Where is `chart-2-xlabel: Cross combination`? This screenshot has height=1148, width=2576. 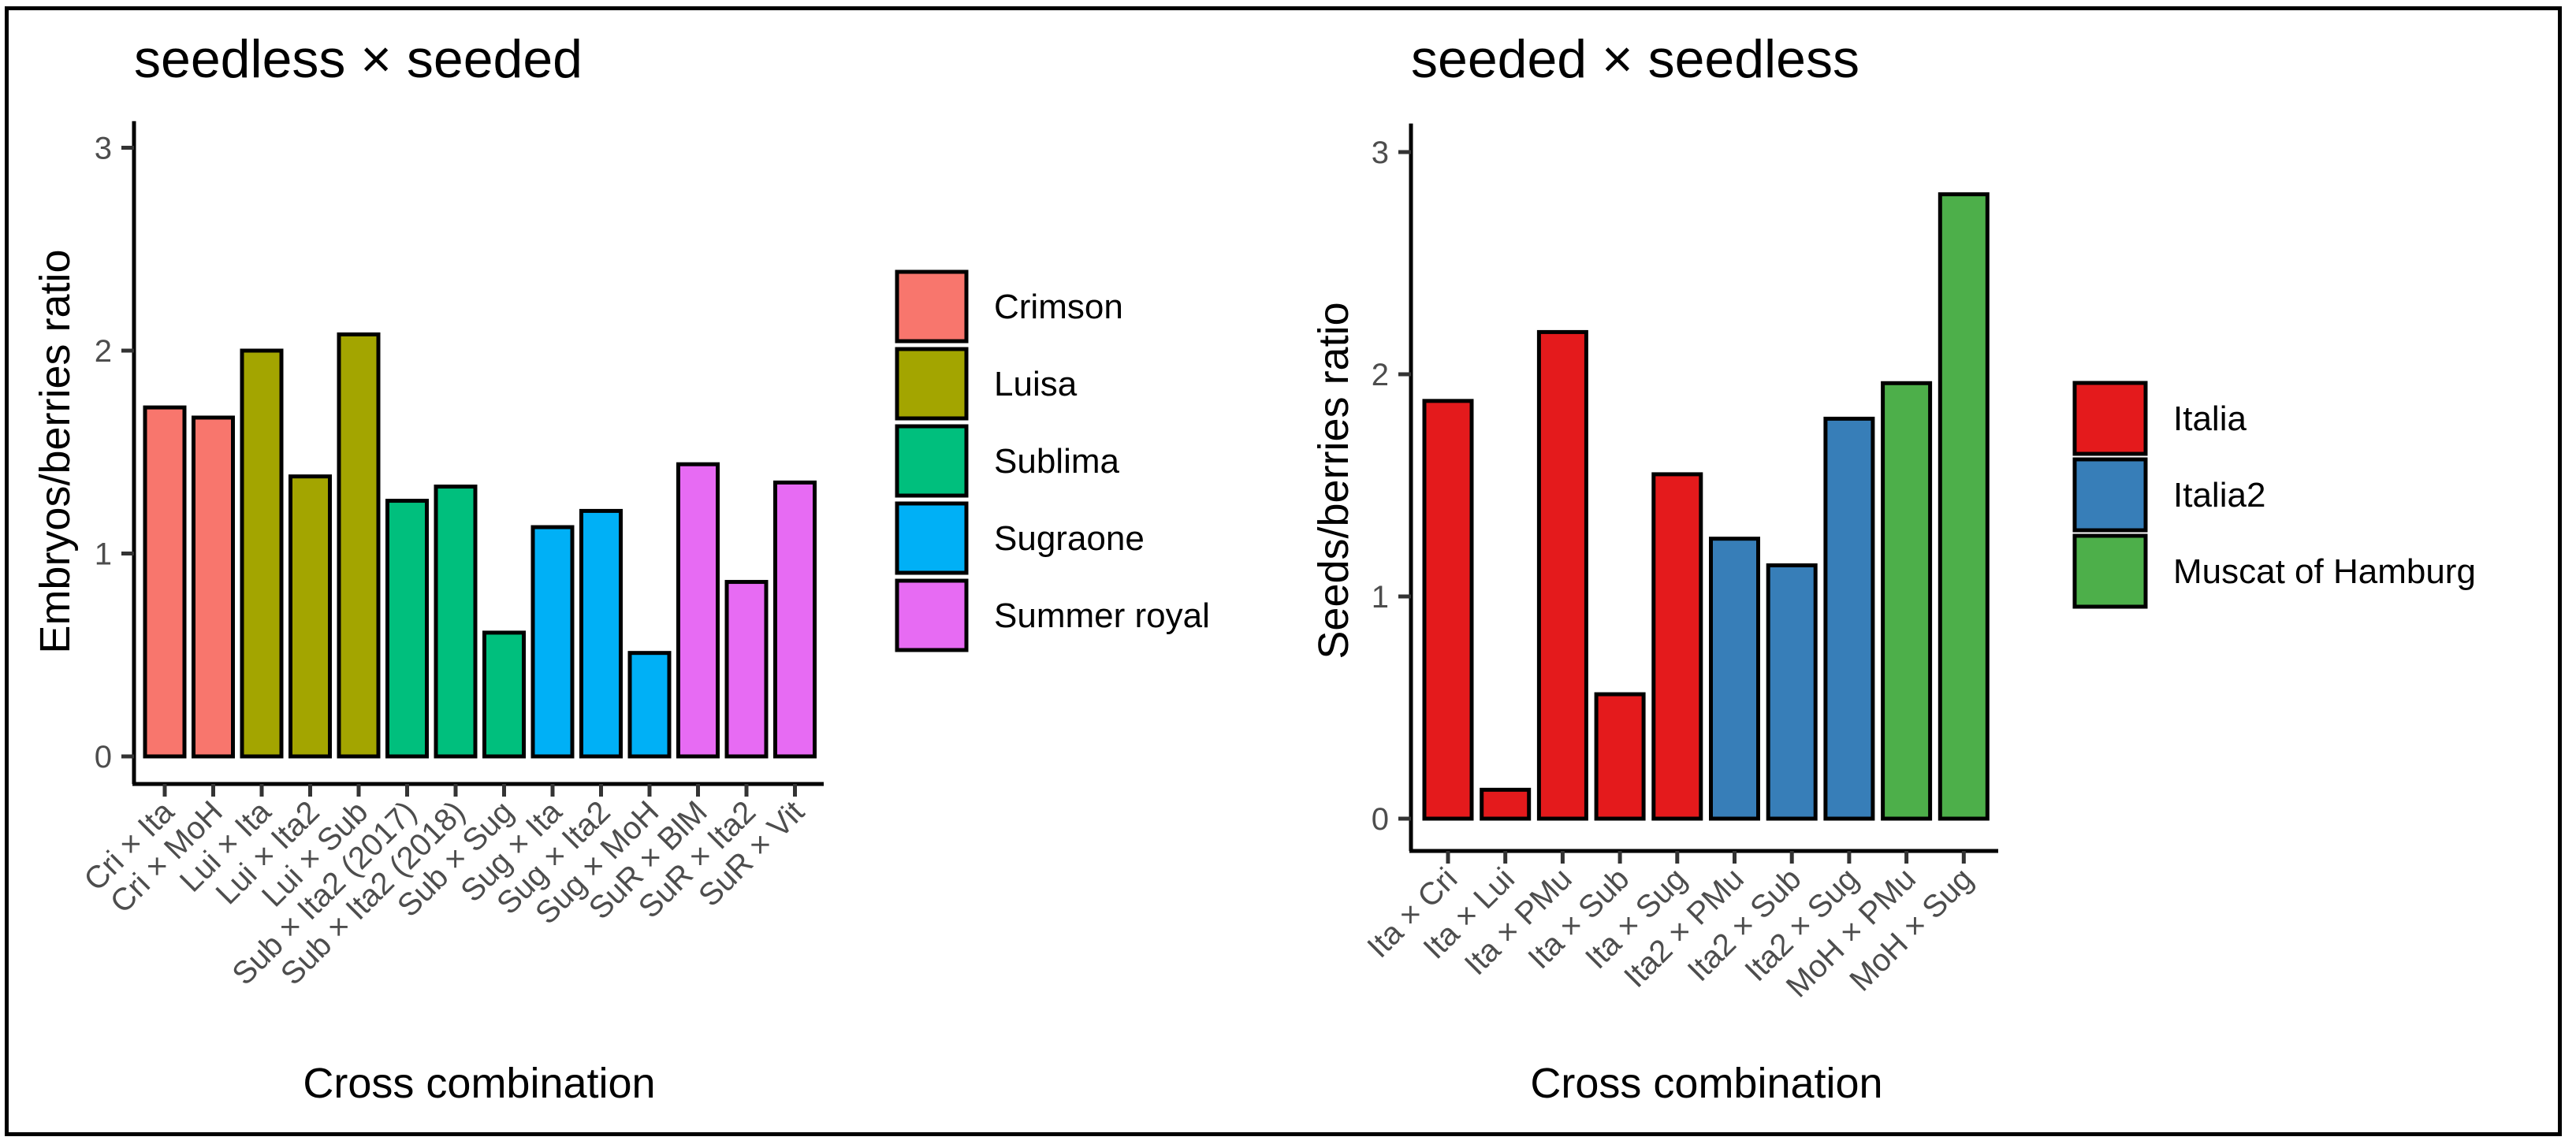
chart-2-xlabel: Cross combination is located at coordinates (1706, 1083).